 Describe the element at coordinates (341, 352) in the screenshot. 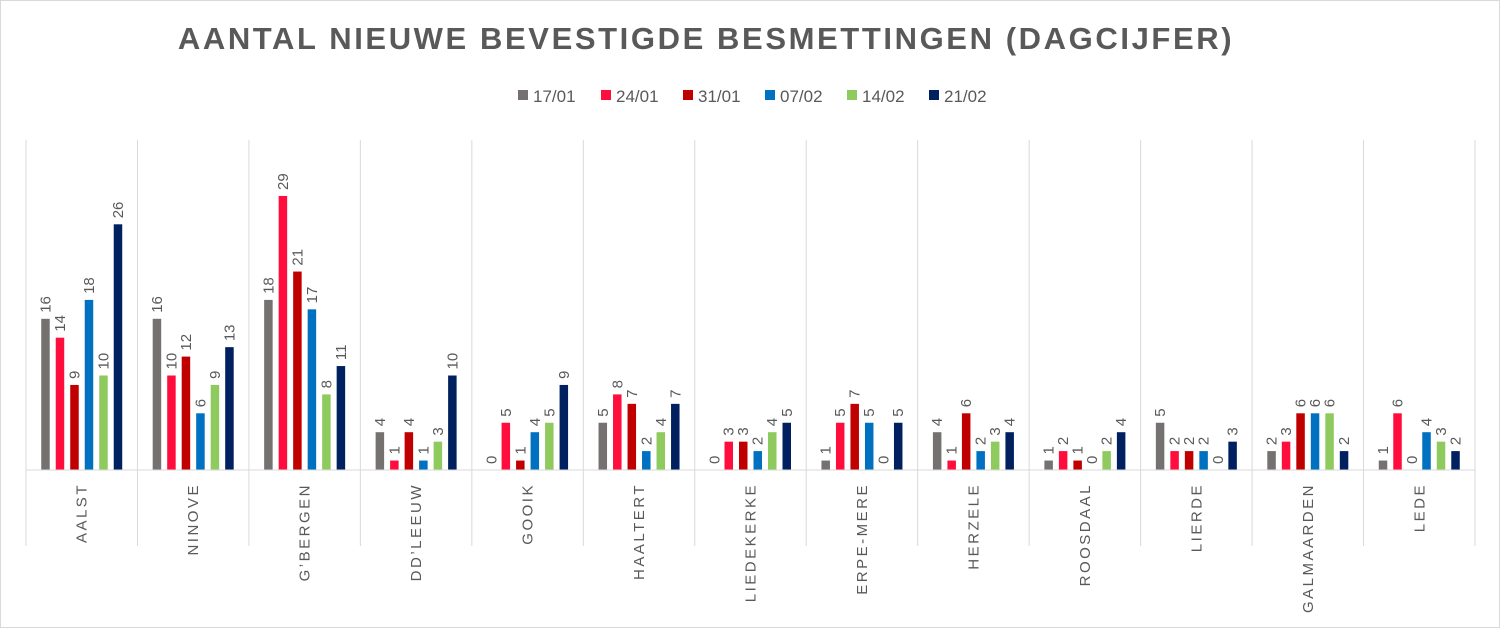

I see `data-label: 11` at that location.